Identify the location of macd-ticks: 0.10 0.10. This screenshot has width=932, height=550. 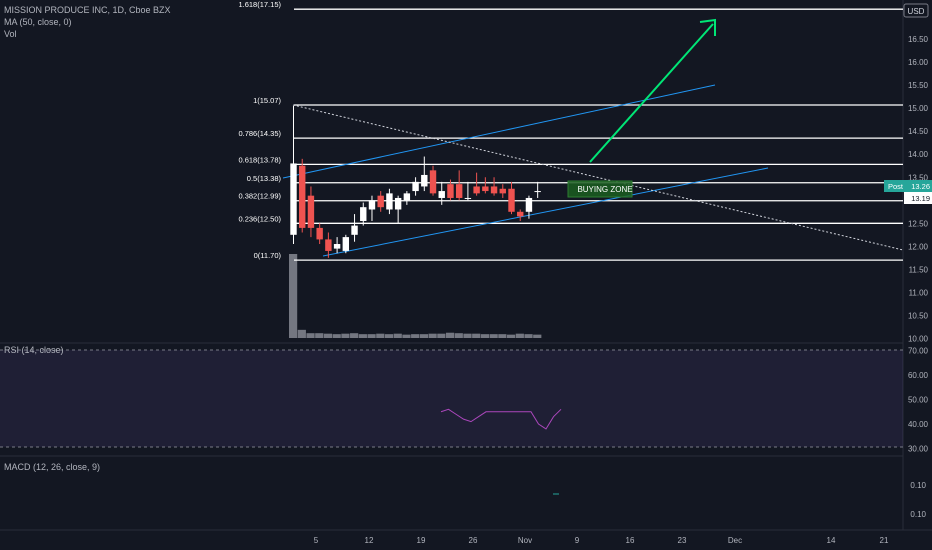
(918, 500).